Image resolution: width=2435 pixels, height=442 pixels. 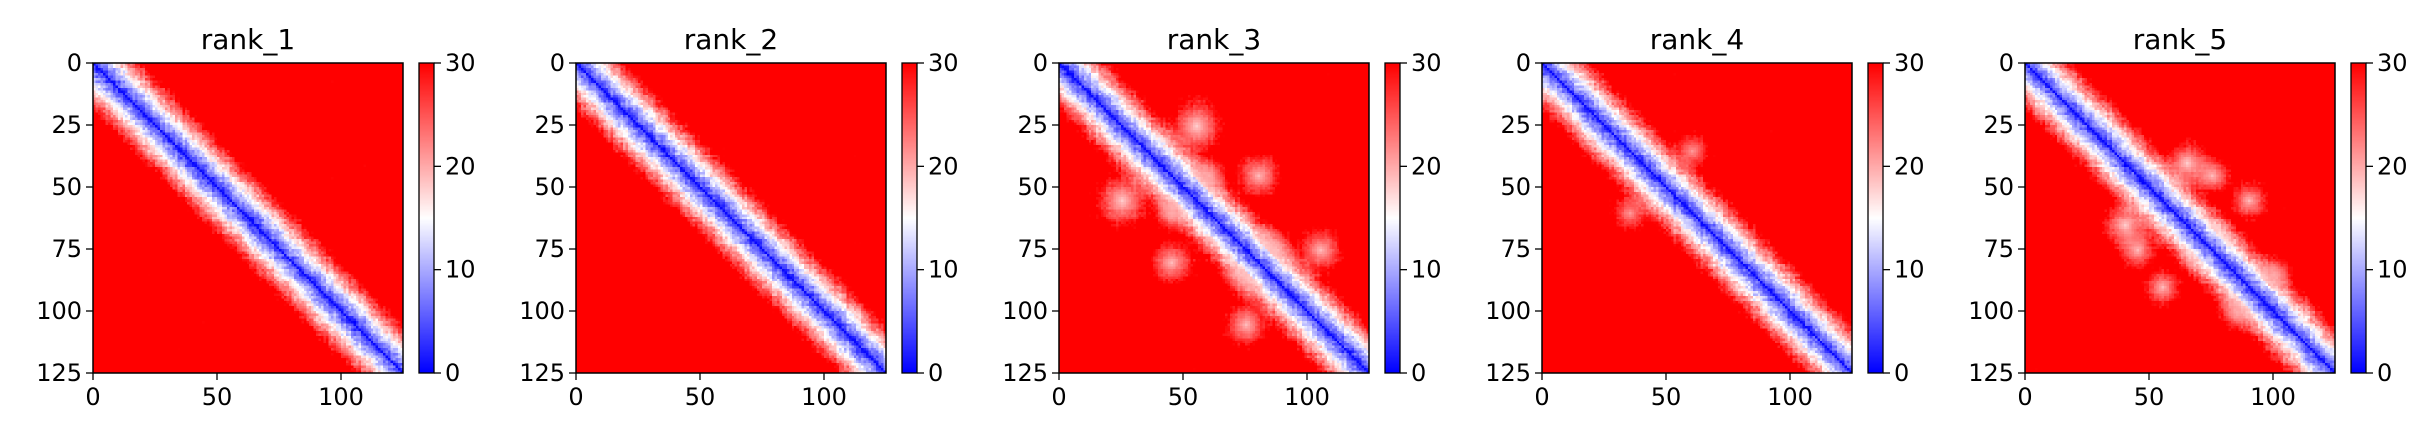 What do you see at coordinates (248, 39) in the screenshot?
I see `panel-title: rank_1` at bounding box center [248, 39].